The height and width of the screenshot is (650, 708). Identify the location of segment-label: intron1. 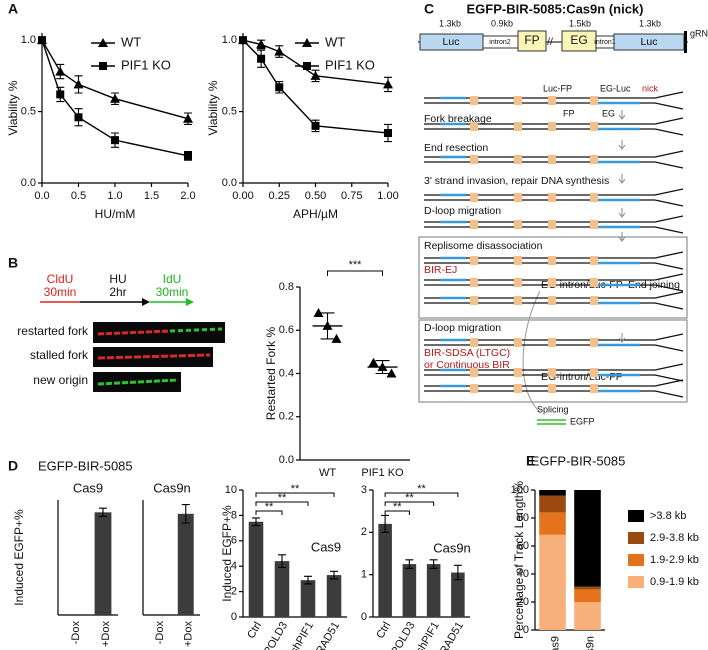
(605, 42).